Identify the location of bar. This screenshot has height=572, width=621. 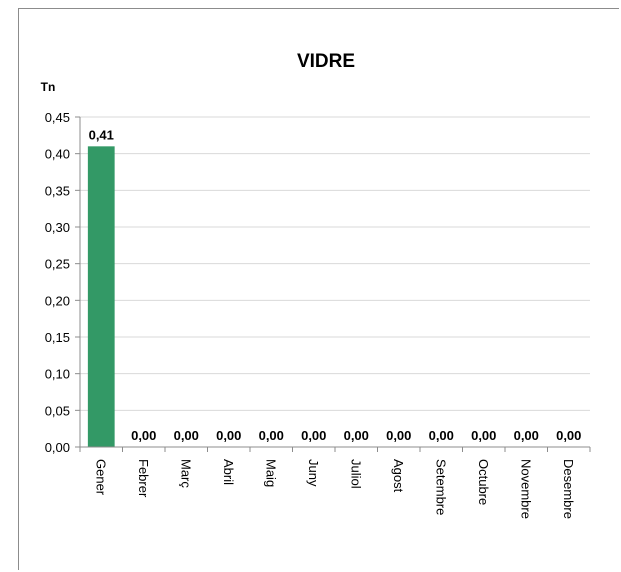
(101, 297).